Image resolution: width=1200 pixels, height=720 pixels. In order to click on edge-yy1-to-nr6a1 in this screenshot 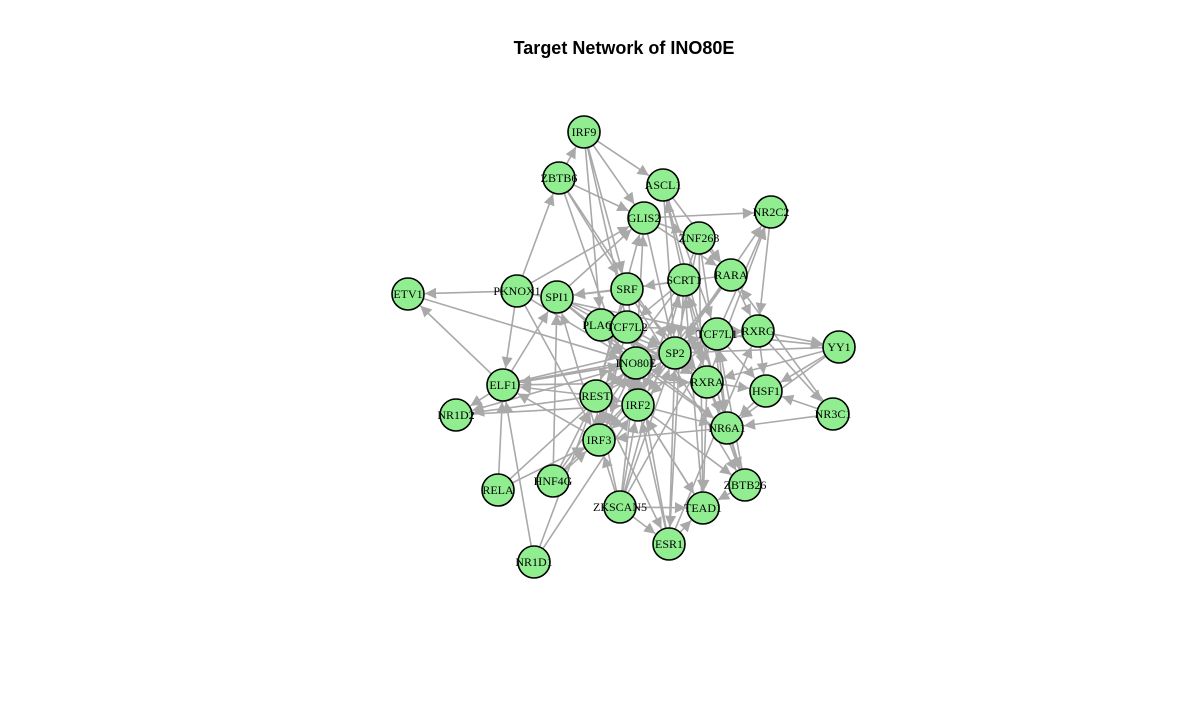, I will do `click(783, 387)`.